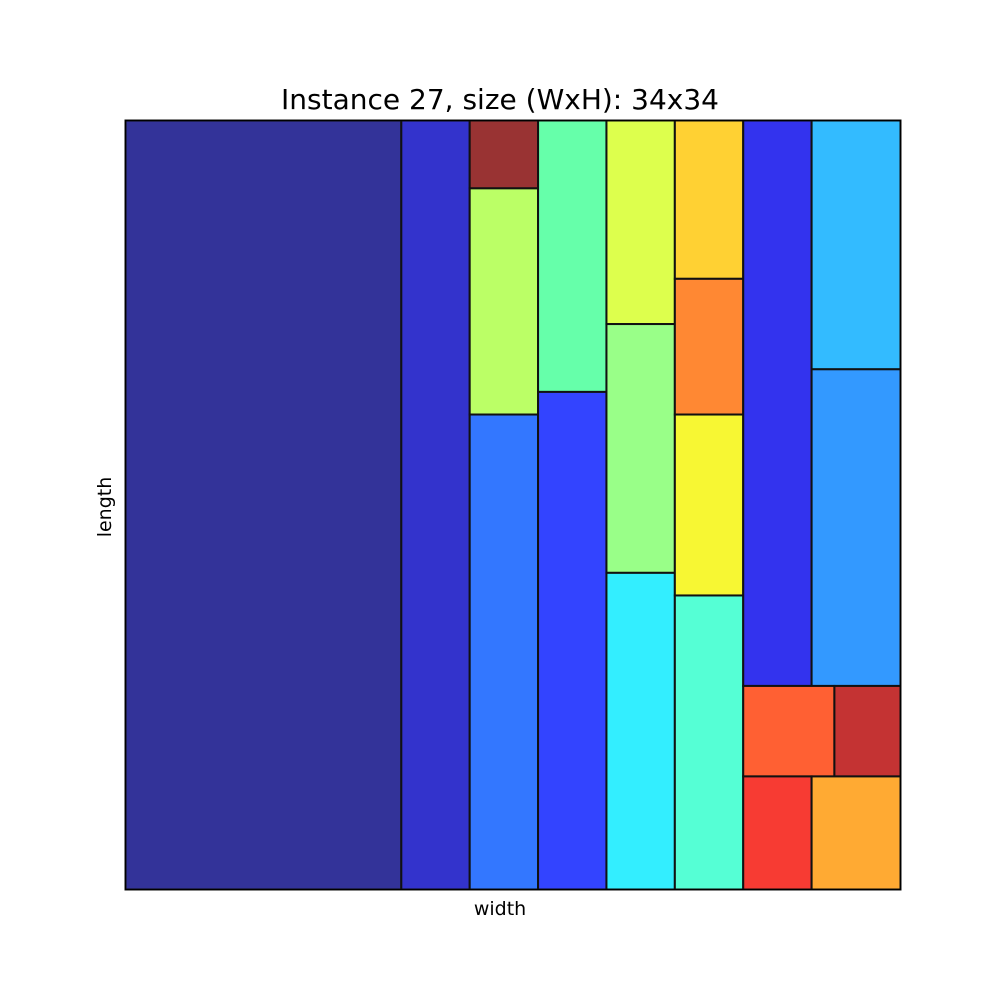 The height and width of the screenshot is (1000, 1000). Describe the element at coordinates (500, 99) in the screenshot. I see `chart-title: Instance 27, size (WxH): 34x34` at that location.